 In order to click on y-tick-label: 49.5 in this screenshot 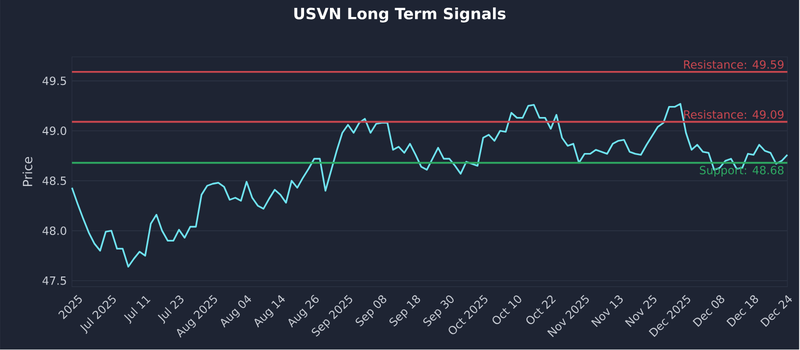, I will do `click(54, 81)`.